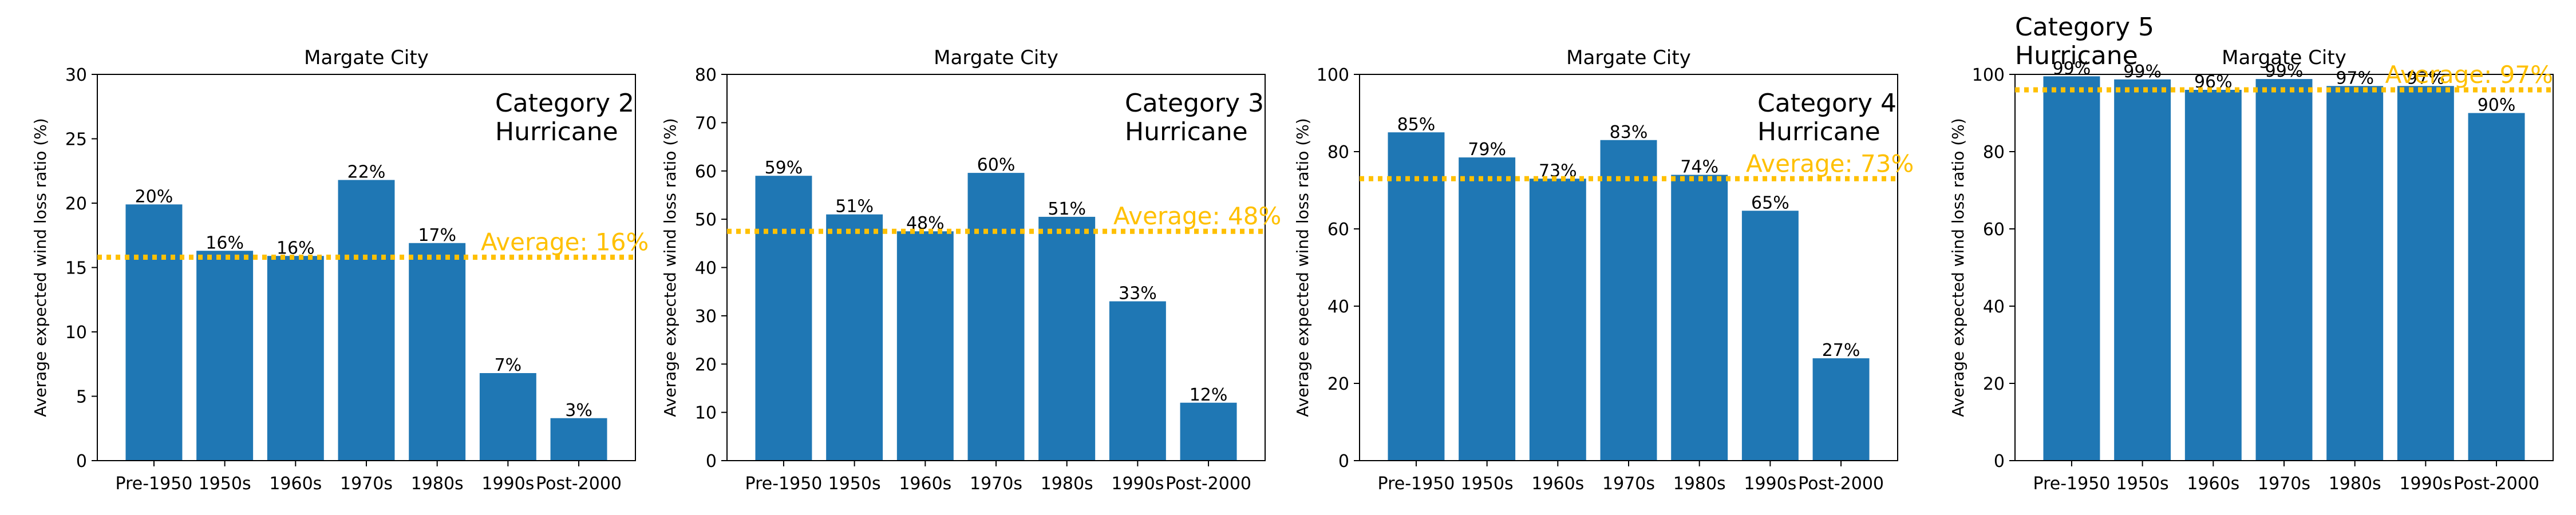  What do you see at coordinates (784, 168) in the screenshot?
I see `value-label: 59%` at bounding box center [784, 168].